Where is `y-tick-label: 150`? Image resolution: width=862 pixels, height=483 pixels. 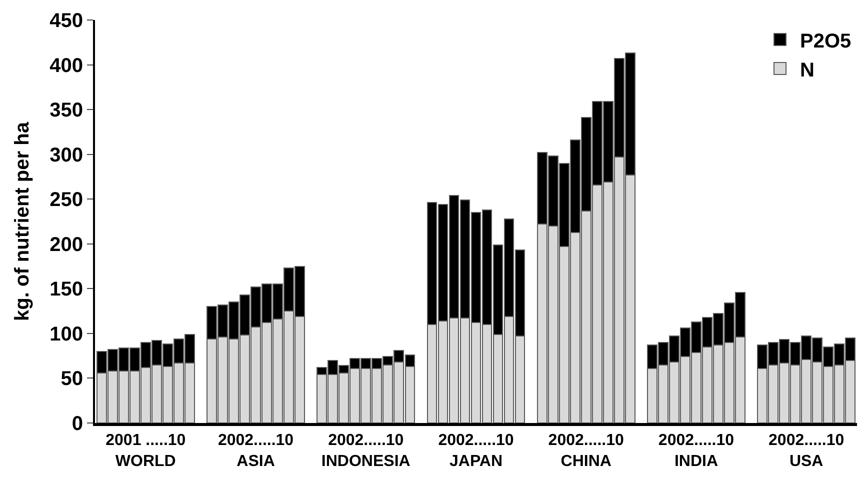
y-tick-label: 150 is located at coordinates (66, 289).